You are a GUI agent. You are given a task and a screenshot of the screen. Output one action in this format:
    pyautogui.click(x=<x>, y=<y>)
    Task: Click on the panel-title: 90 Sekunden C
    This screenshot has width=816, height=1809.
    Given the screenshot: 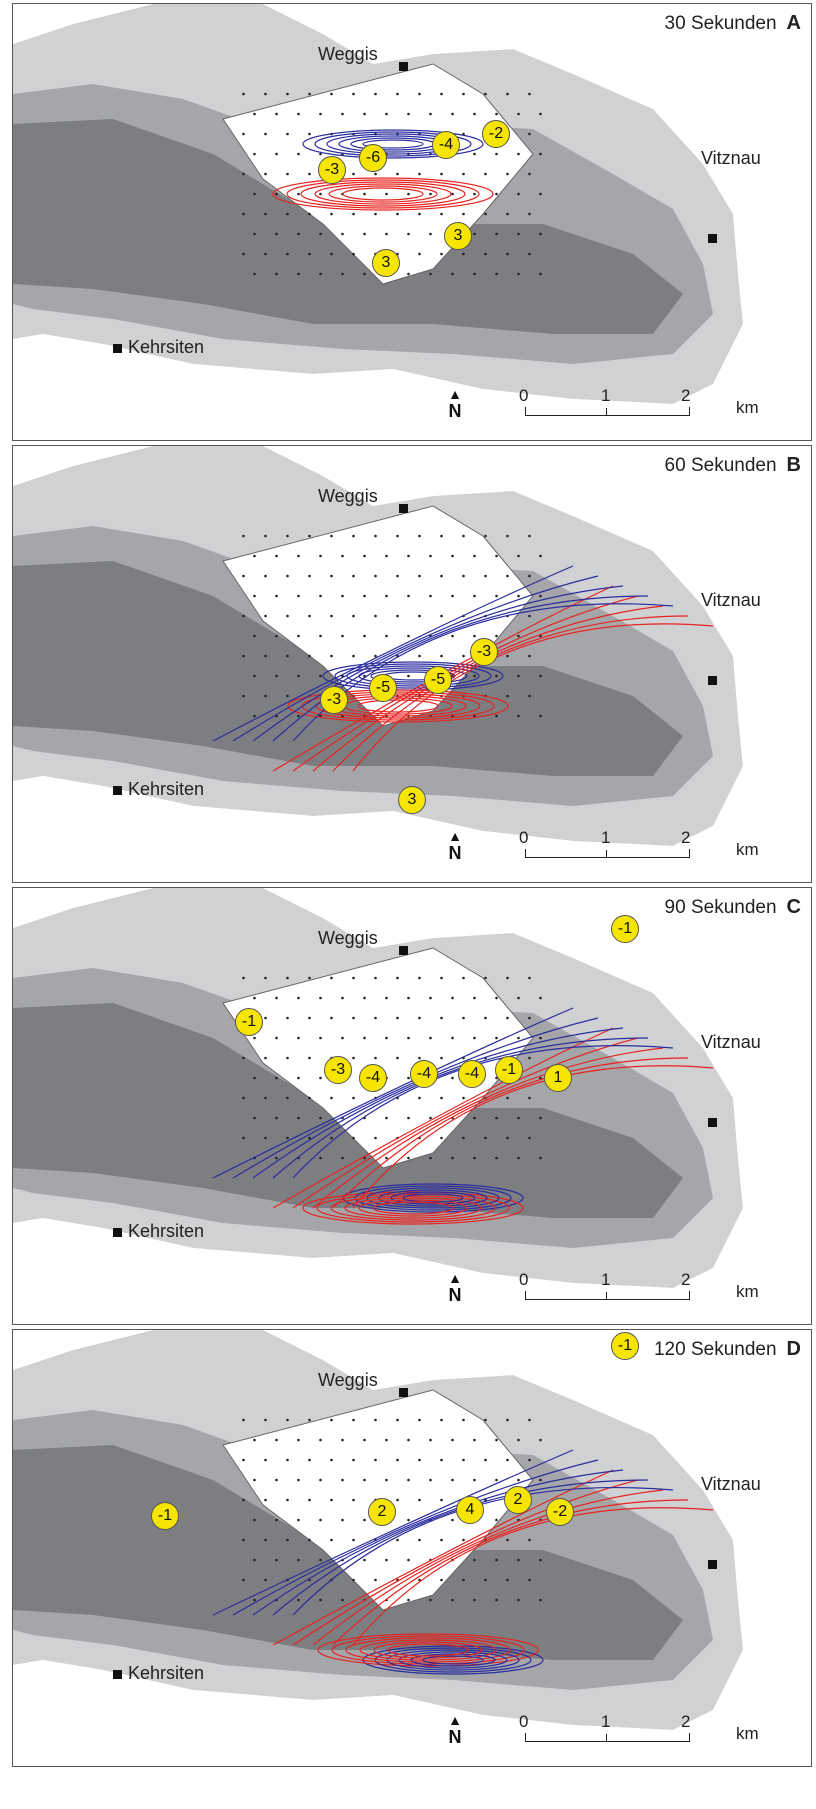 What is the action you would take?
    pyautogui.click(x=733, y=907)
    